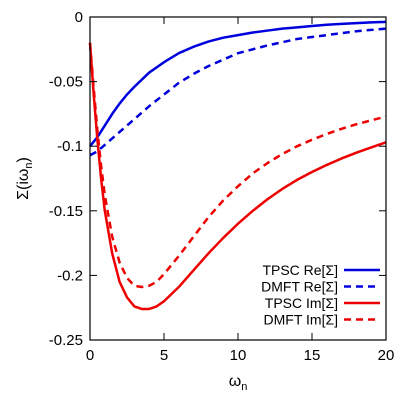 Image resolution: width=415 pixels, height=407 pixels. I want to click on y-tick-label: -0.25, so click(66, 340).